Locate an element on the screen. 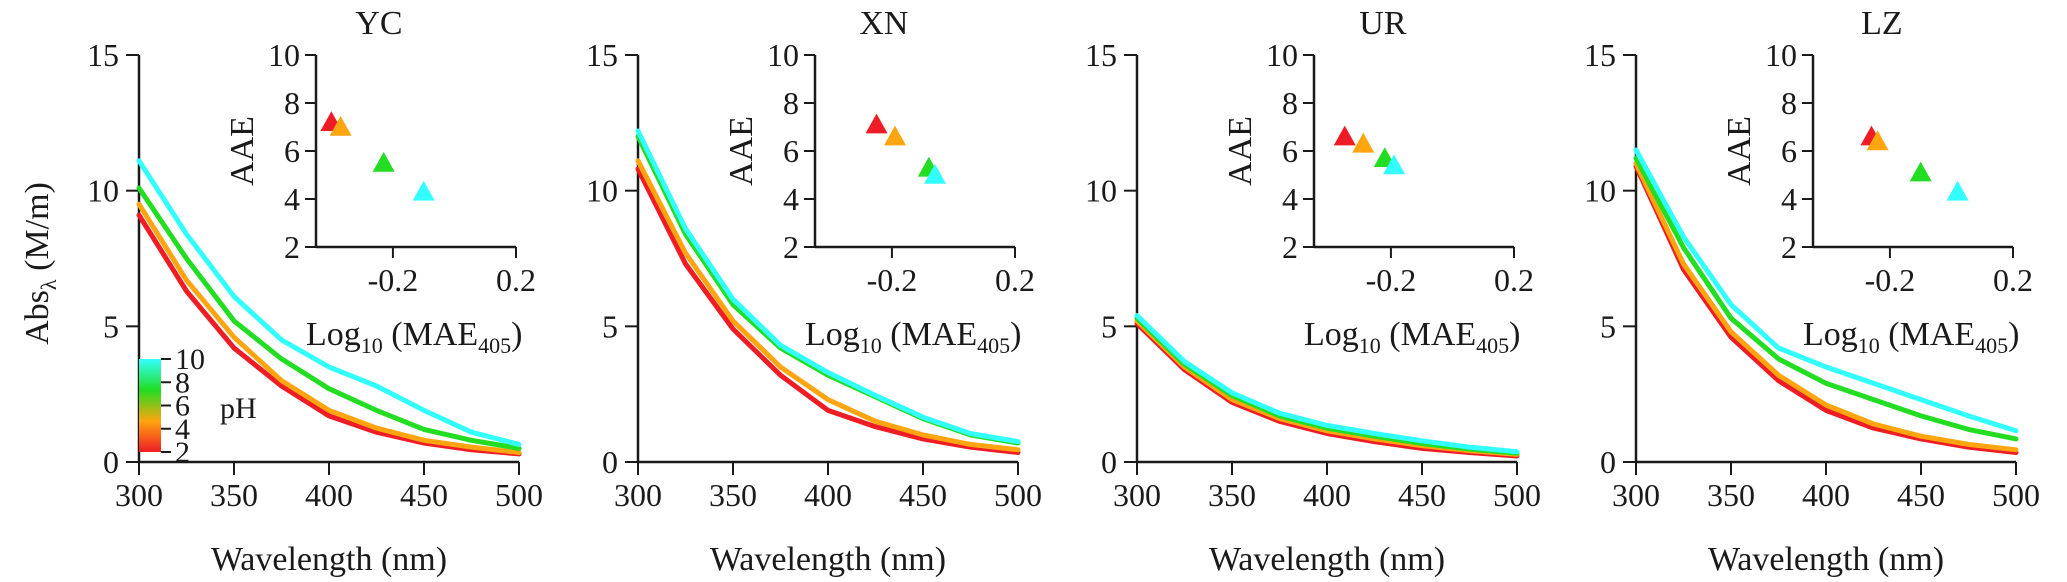 The image size is (2067, 582). colorbar-tick-label: 8 is located at coordinates (182, 382).